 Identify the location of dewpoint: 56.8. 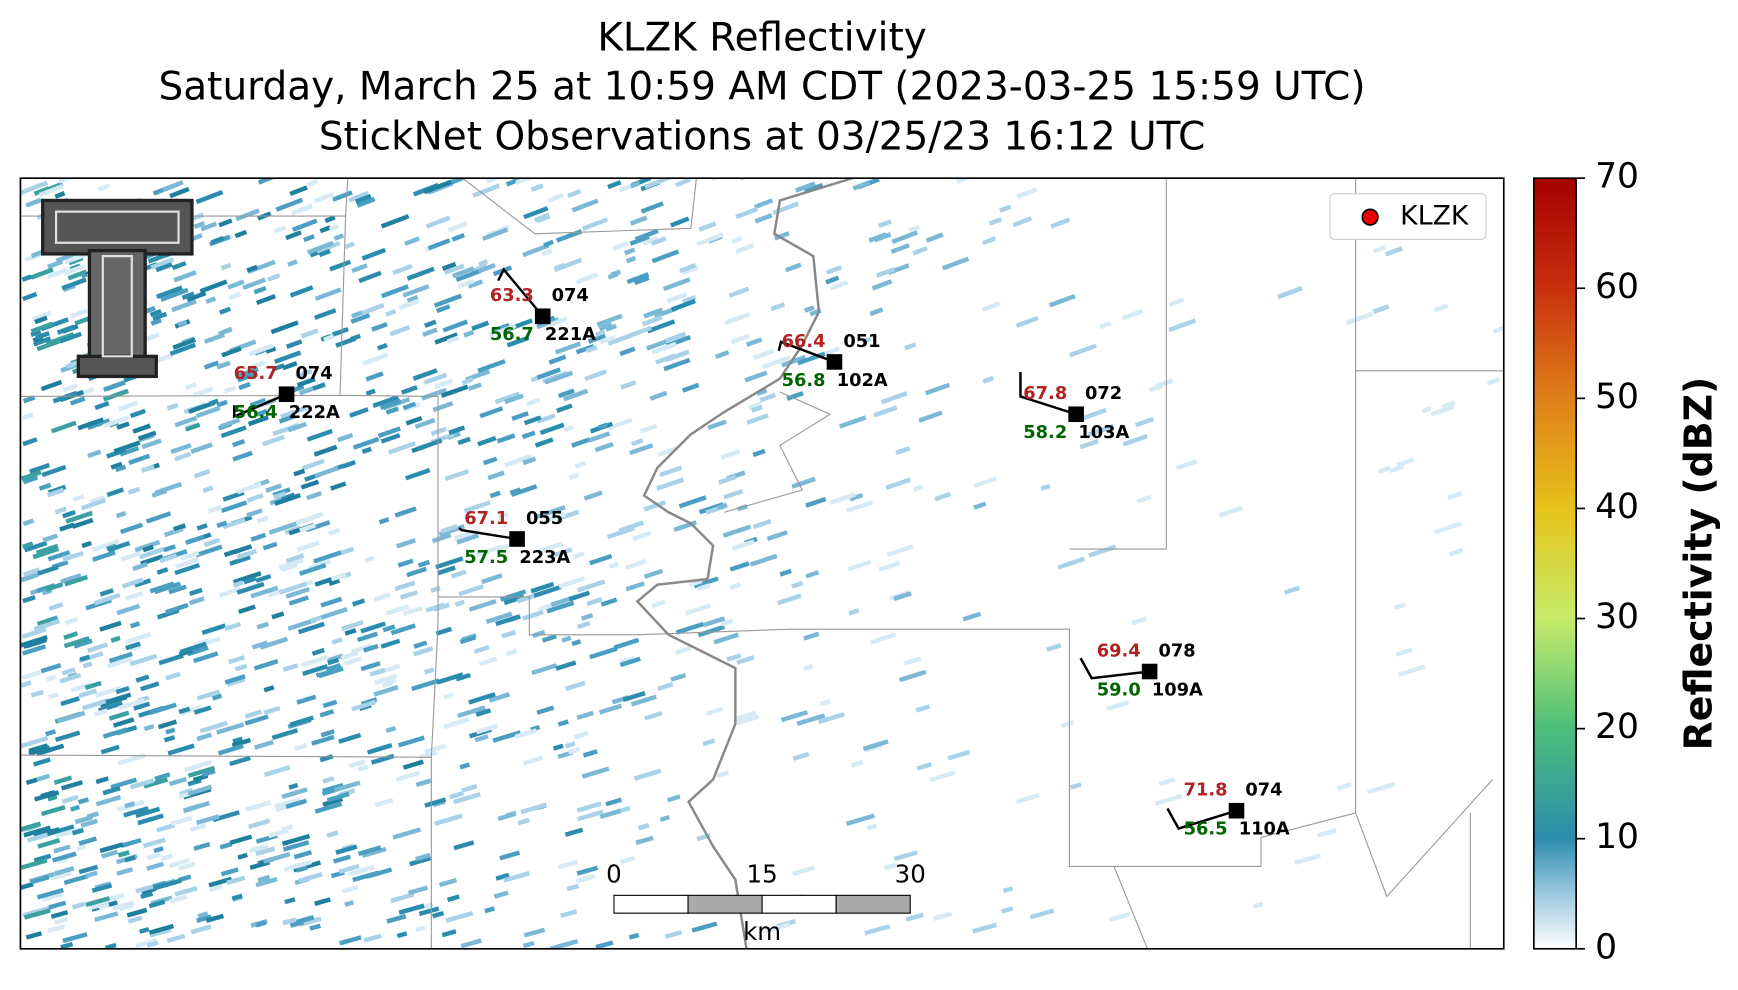
(804, 380).